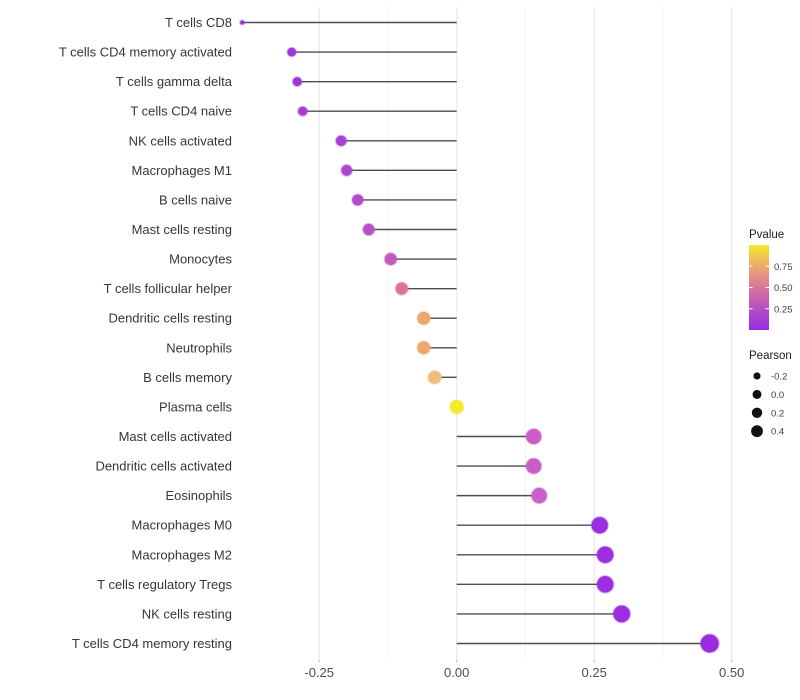 This screenshot has height=700, width=800. I want to click on pvalue-colorbar, so click(759, 287).